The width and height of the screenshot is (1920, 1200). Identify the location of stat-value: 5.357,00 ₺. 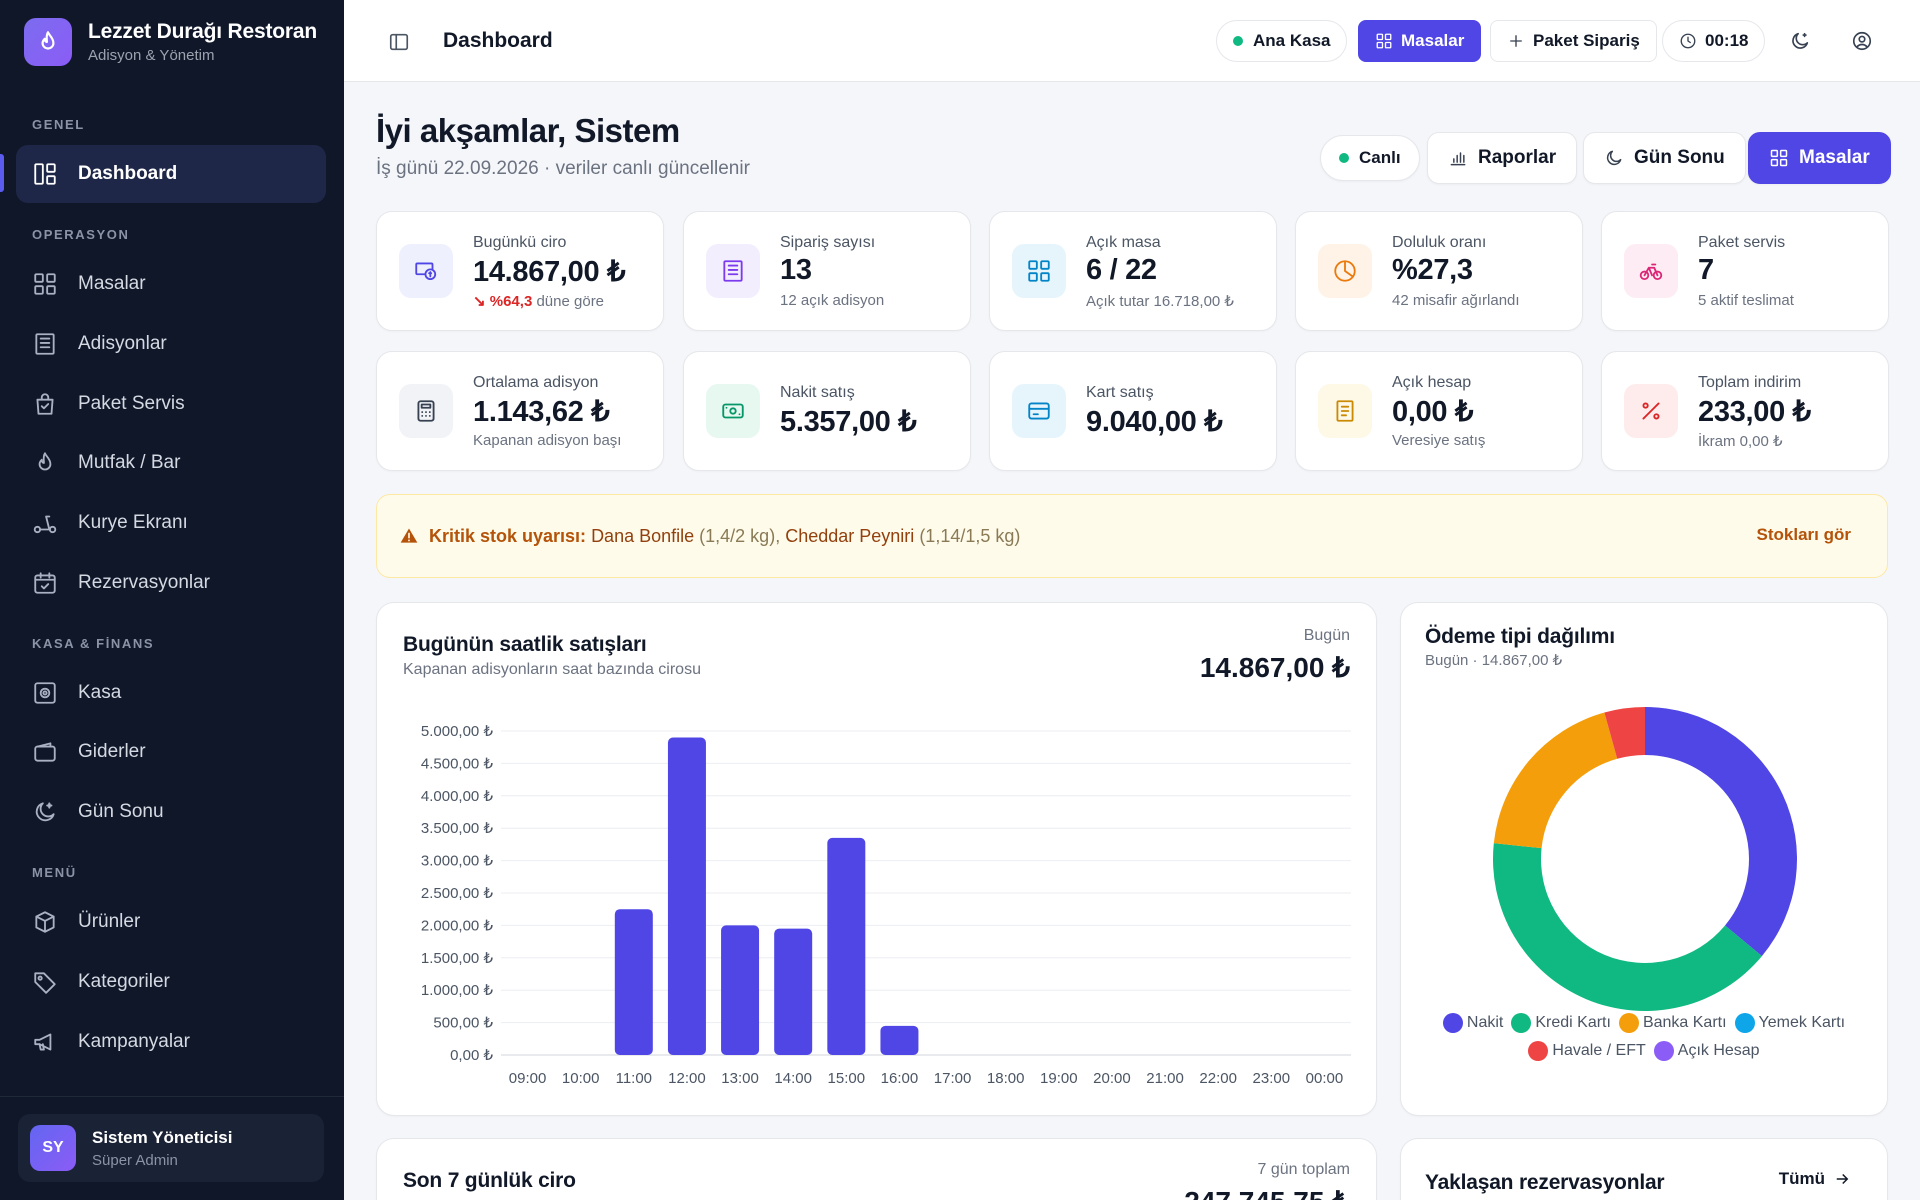
(848, 422).